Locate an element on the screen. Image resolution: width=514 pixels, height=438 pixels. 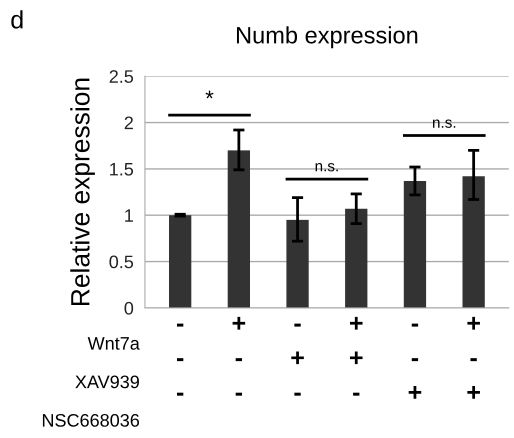
x-tick-label: - + - is located at coordinates (297, 360).